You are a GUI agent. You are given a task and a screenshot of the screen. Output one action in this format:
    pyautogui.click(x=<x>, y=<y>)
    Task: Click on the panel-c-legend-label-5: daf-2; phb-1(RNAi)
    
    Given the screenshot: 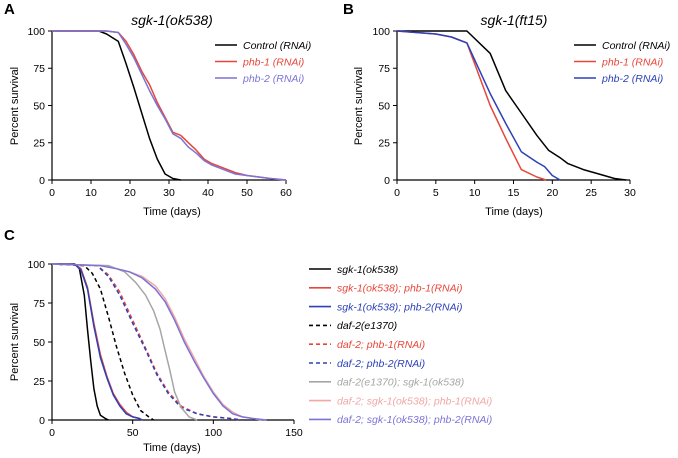 What is the action you would take?
    pyautogui.click(x=381, y=345)
    